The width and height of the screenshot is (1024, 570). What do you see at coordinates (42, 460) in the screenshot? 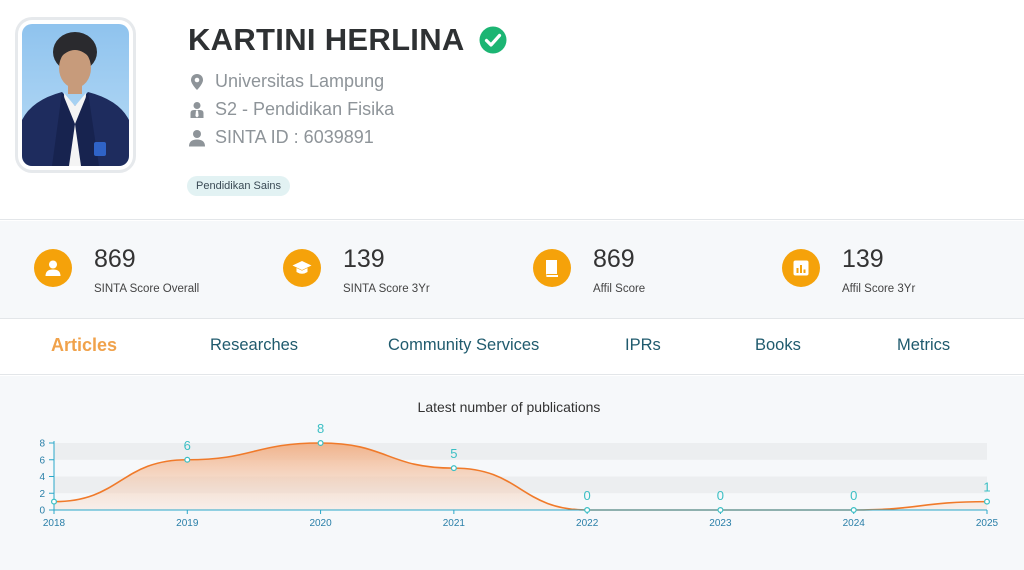
I see `y-tick-label: 6` at bounding box center [42, 460].